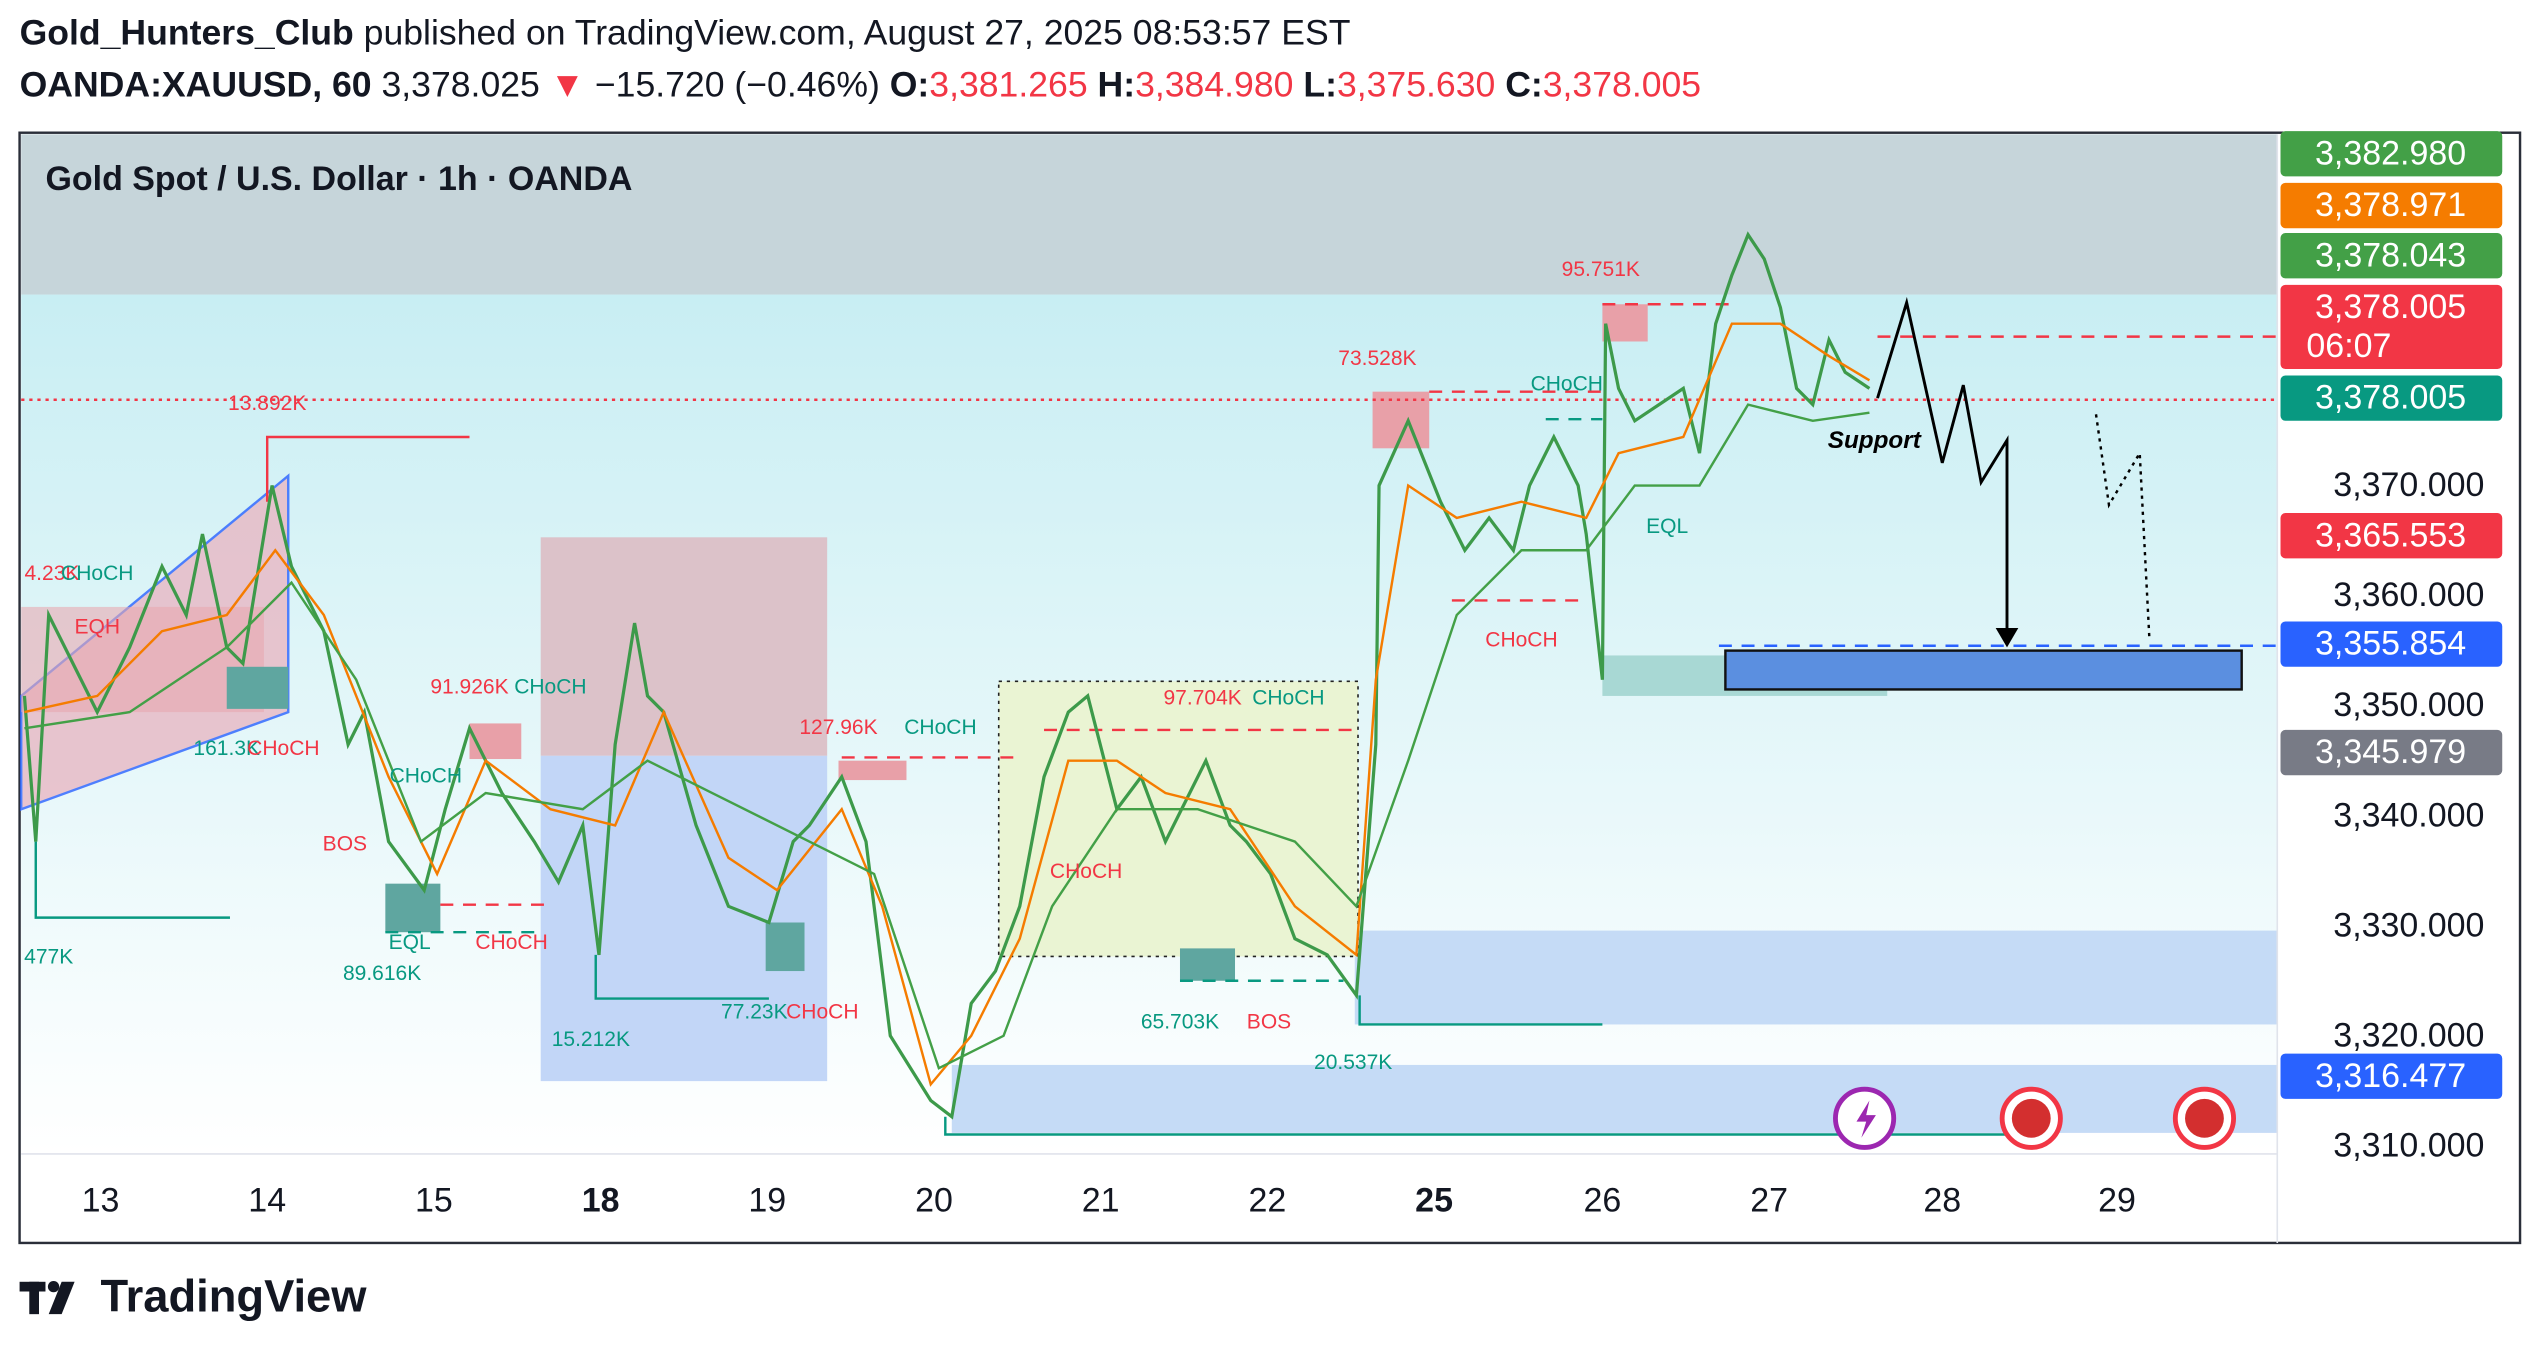 Image resolution: width=2538 pixels, height=1353 pixels. I want to click on price-badge-label: 3,378.043, so click(2390, 255).